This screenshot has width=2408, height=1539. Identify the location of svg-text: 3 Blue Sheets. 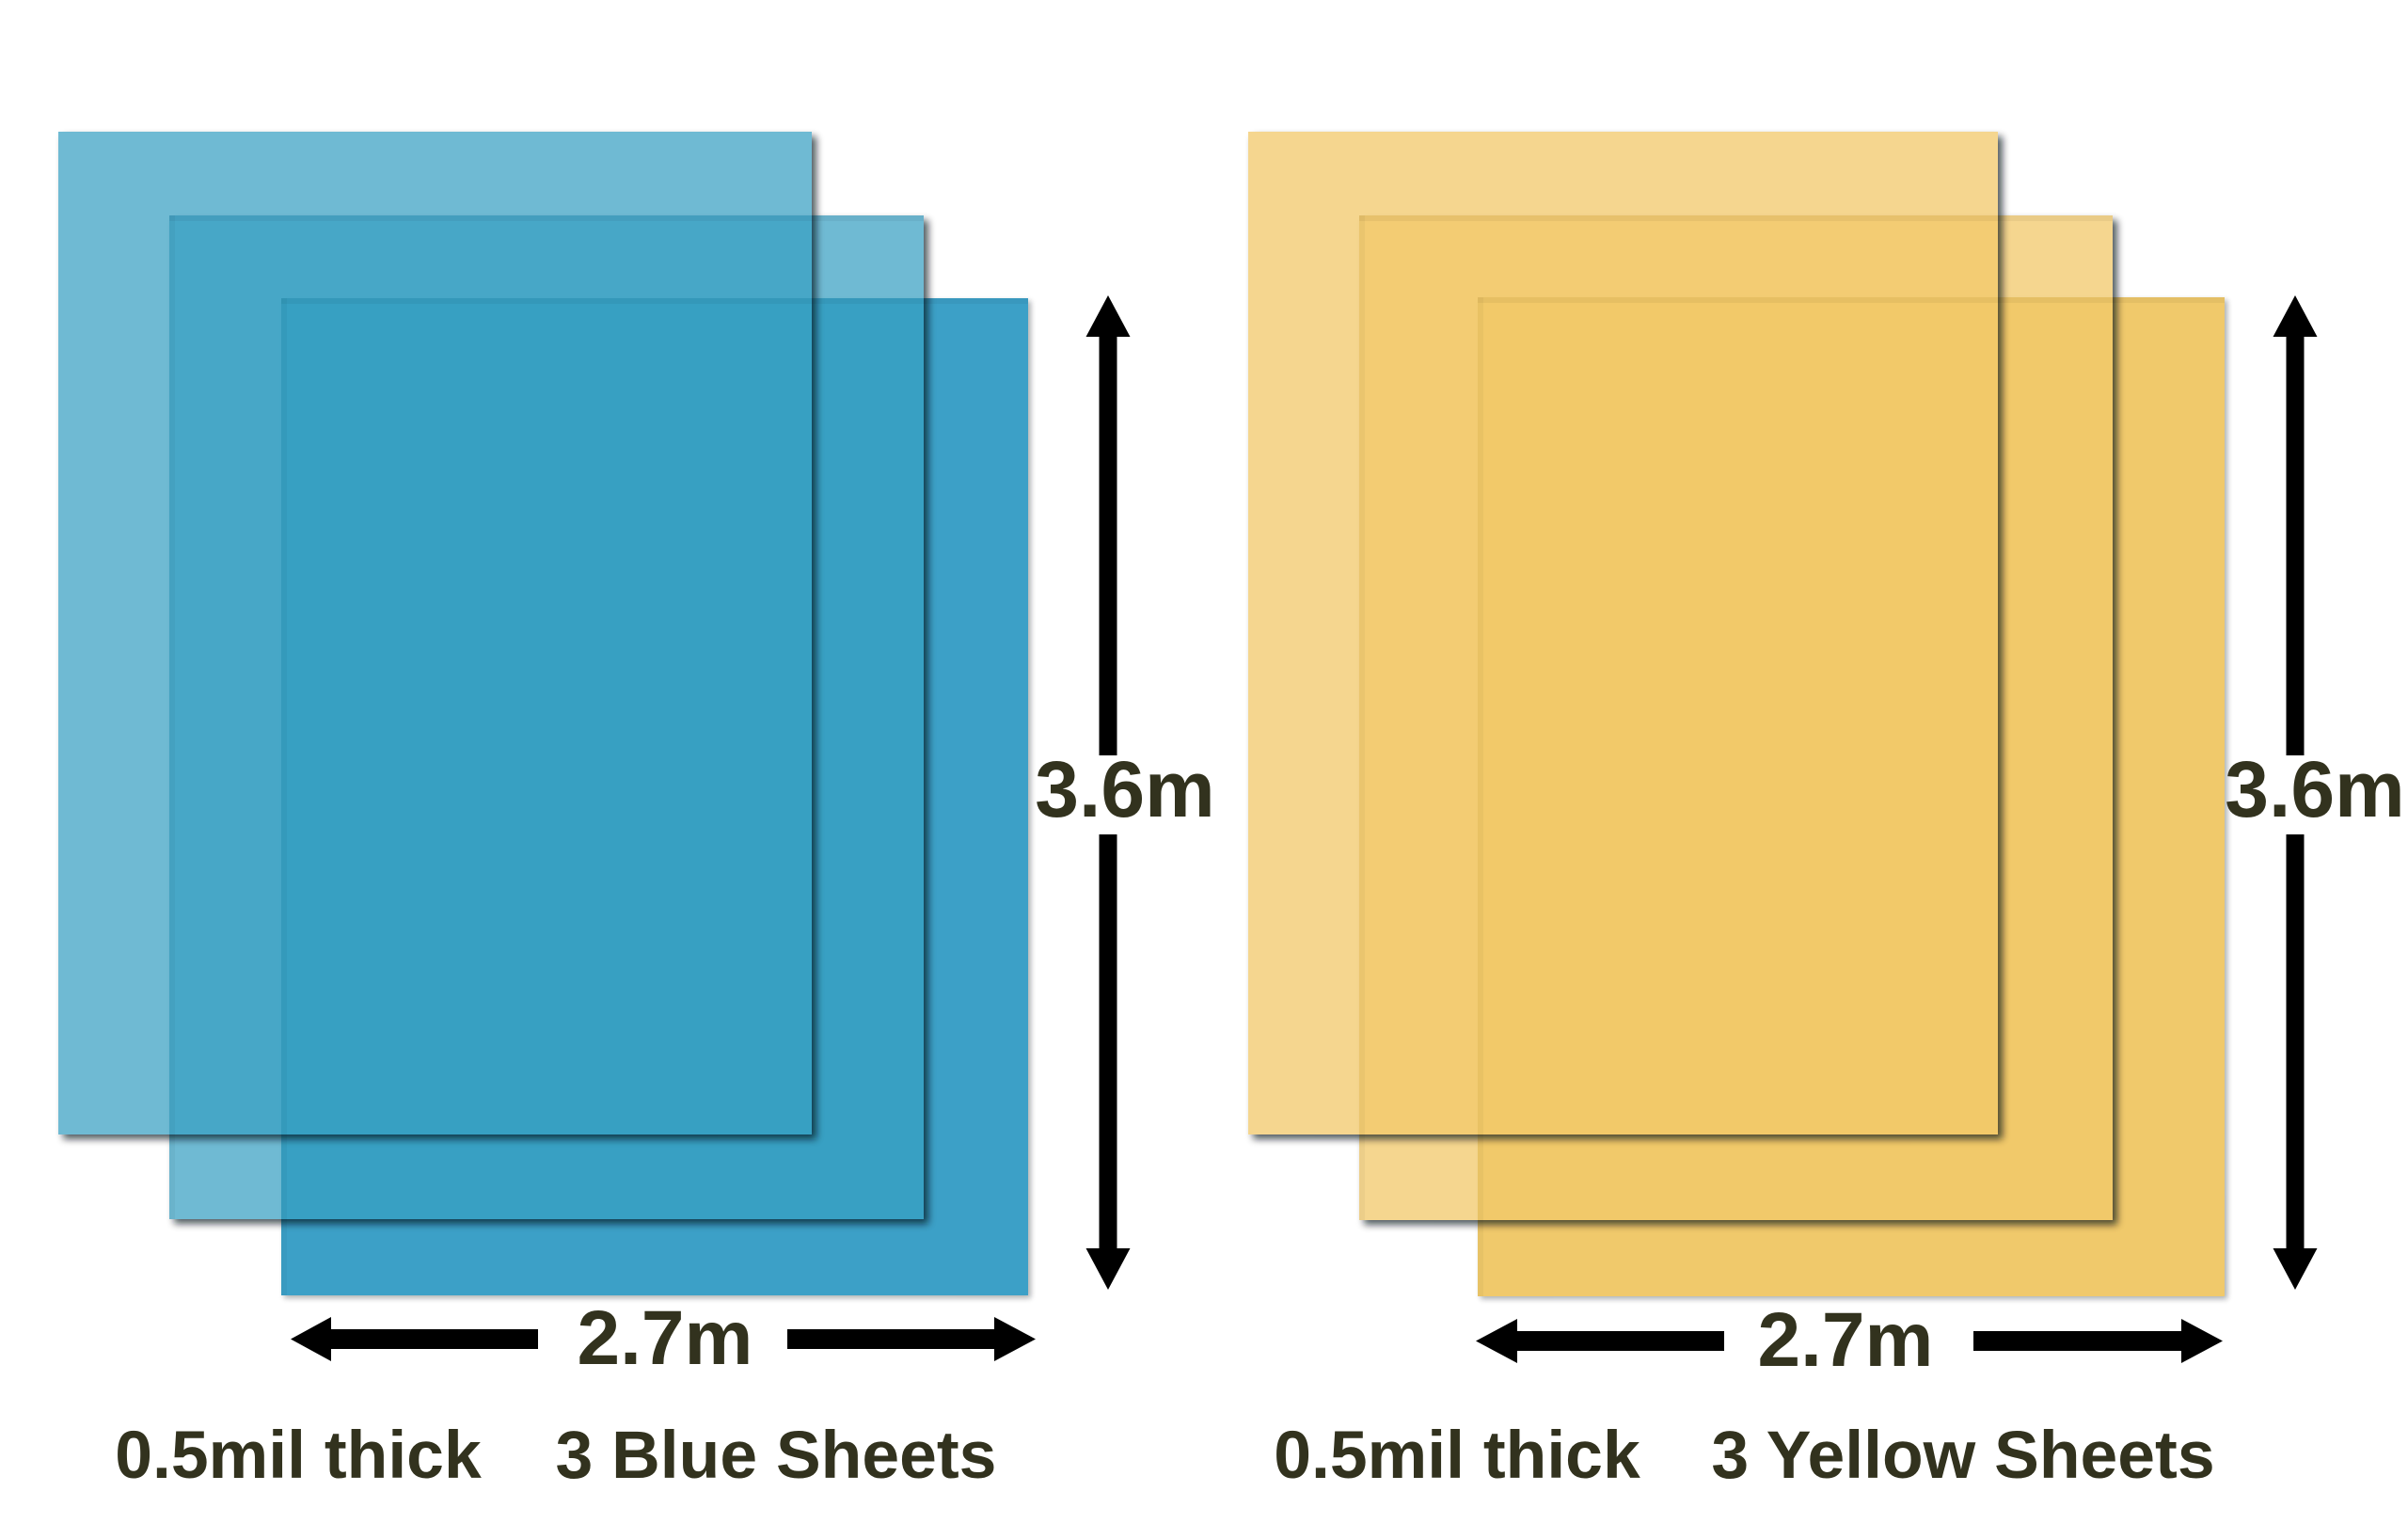
(777, 1455).